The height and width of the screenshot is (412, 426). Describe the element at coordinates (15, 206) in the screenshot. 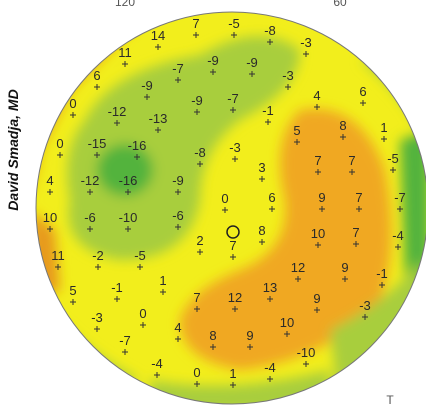

I see `credit-strip` at that location.